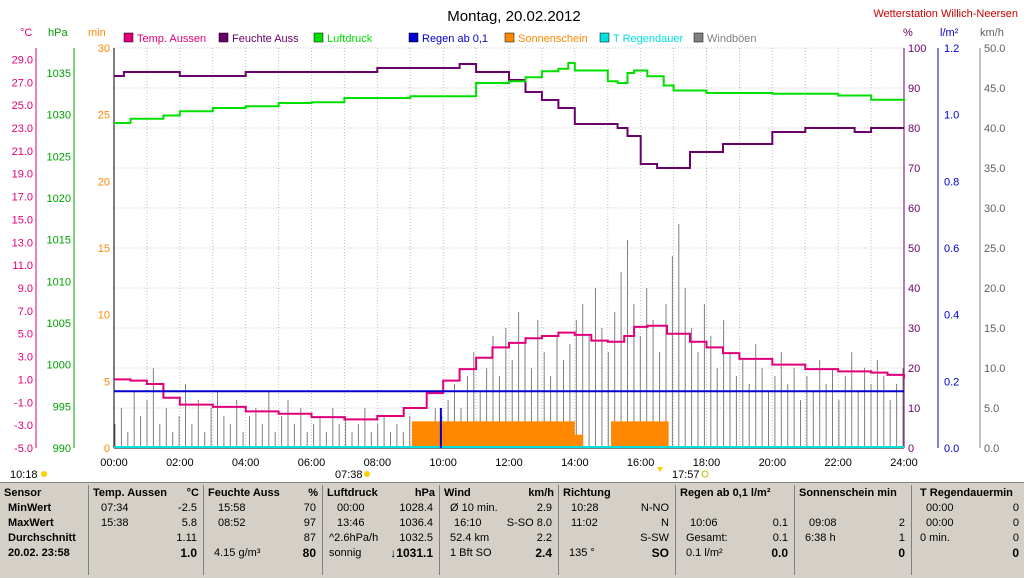 This screenshot has height=578, width=1024. Describe the element at coordinates (244, 493) in the screenshot. I see `col-humidity-header: Feuchte Auss` at that location.